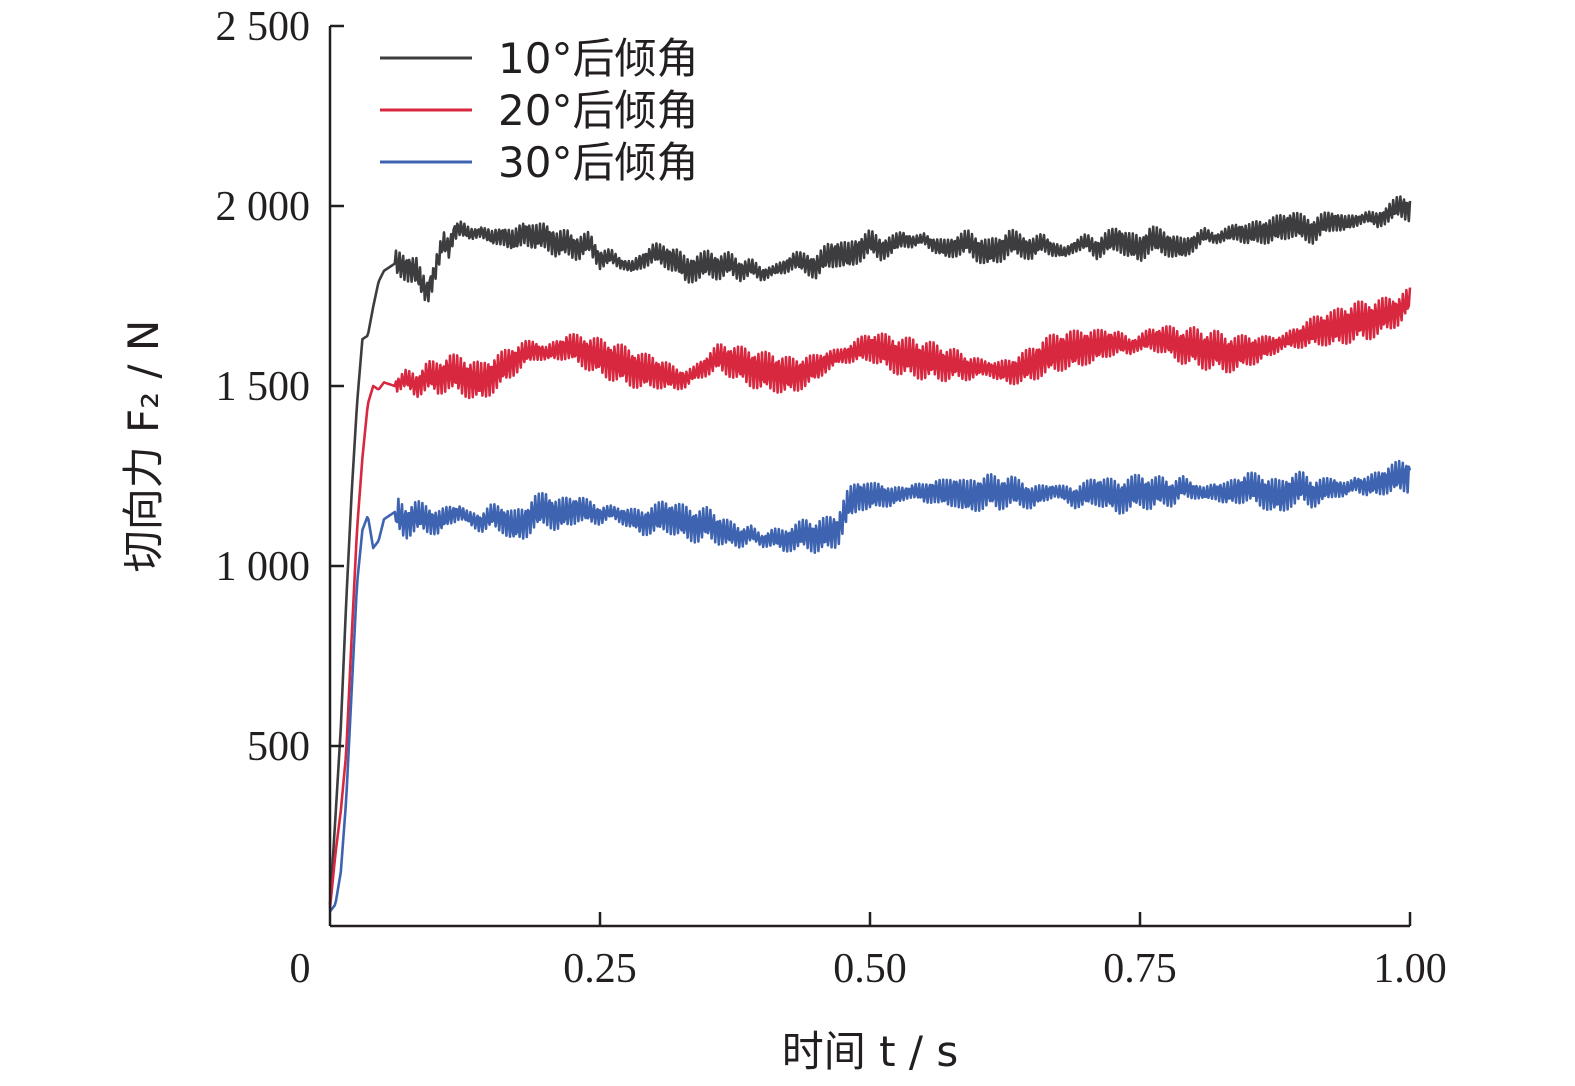 The width and height of the screenshot is (1575, 1086). I want to click on x-tick-label: 0.25, so click(600, 969).